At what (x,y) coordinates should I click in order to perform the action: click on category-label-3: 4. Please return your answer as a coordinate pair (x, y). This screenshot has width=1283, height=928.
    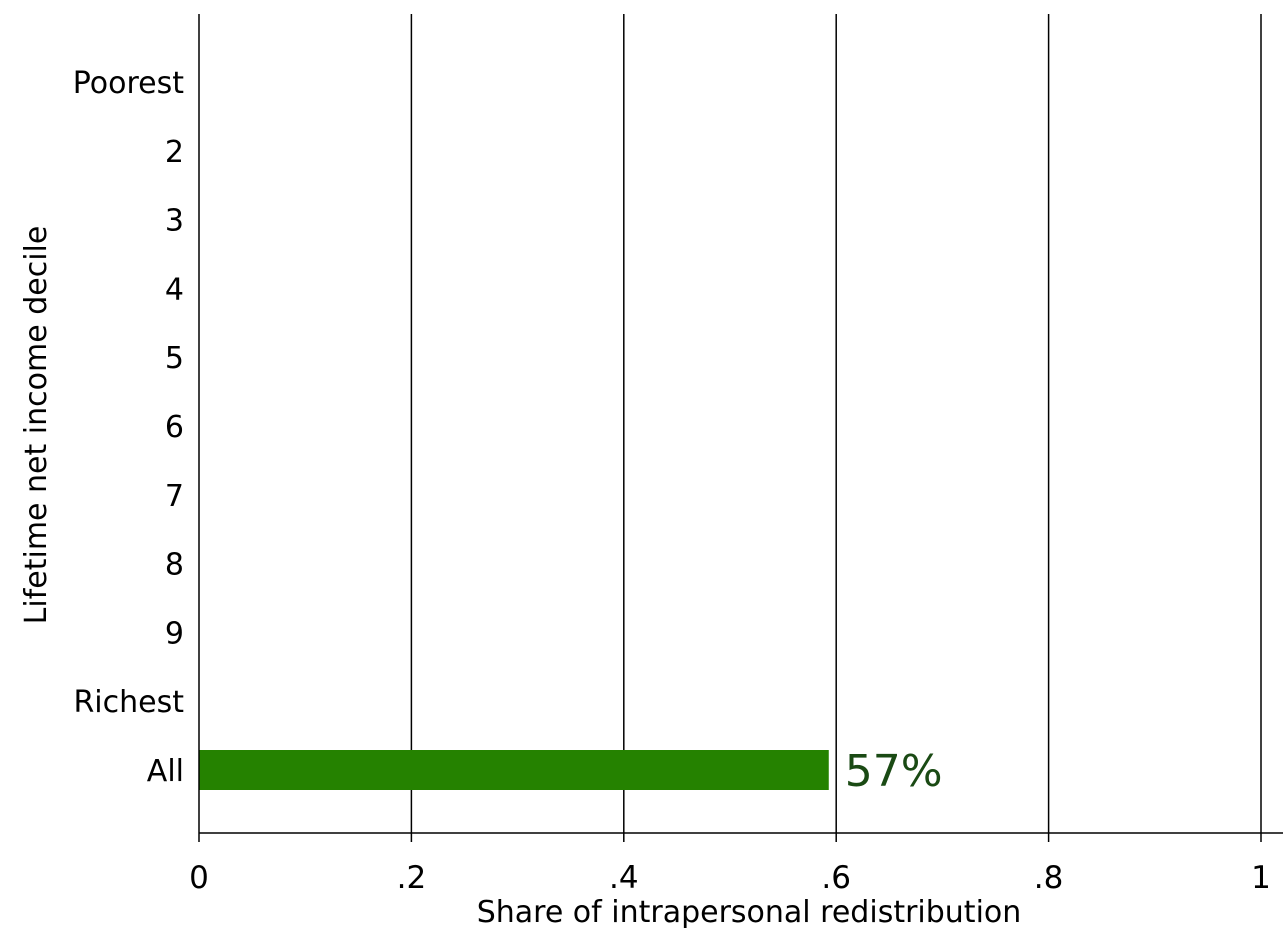
    Looking at the image, I should click on (174, 289).